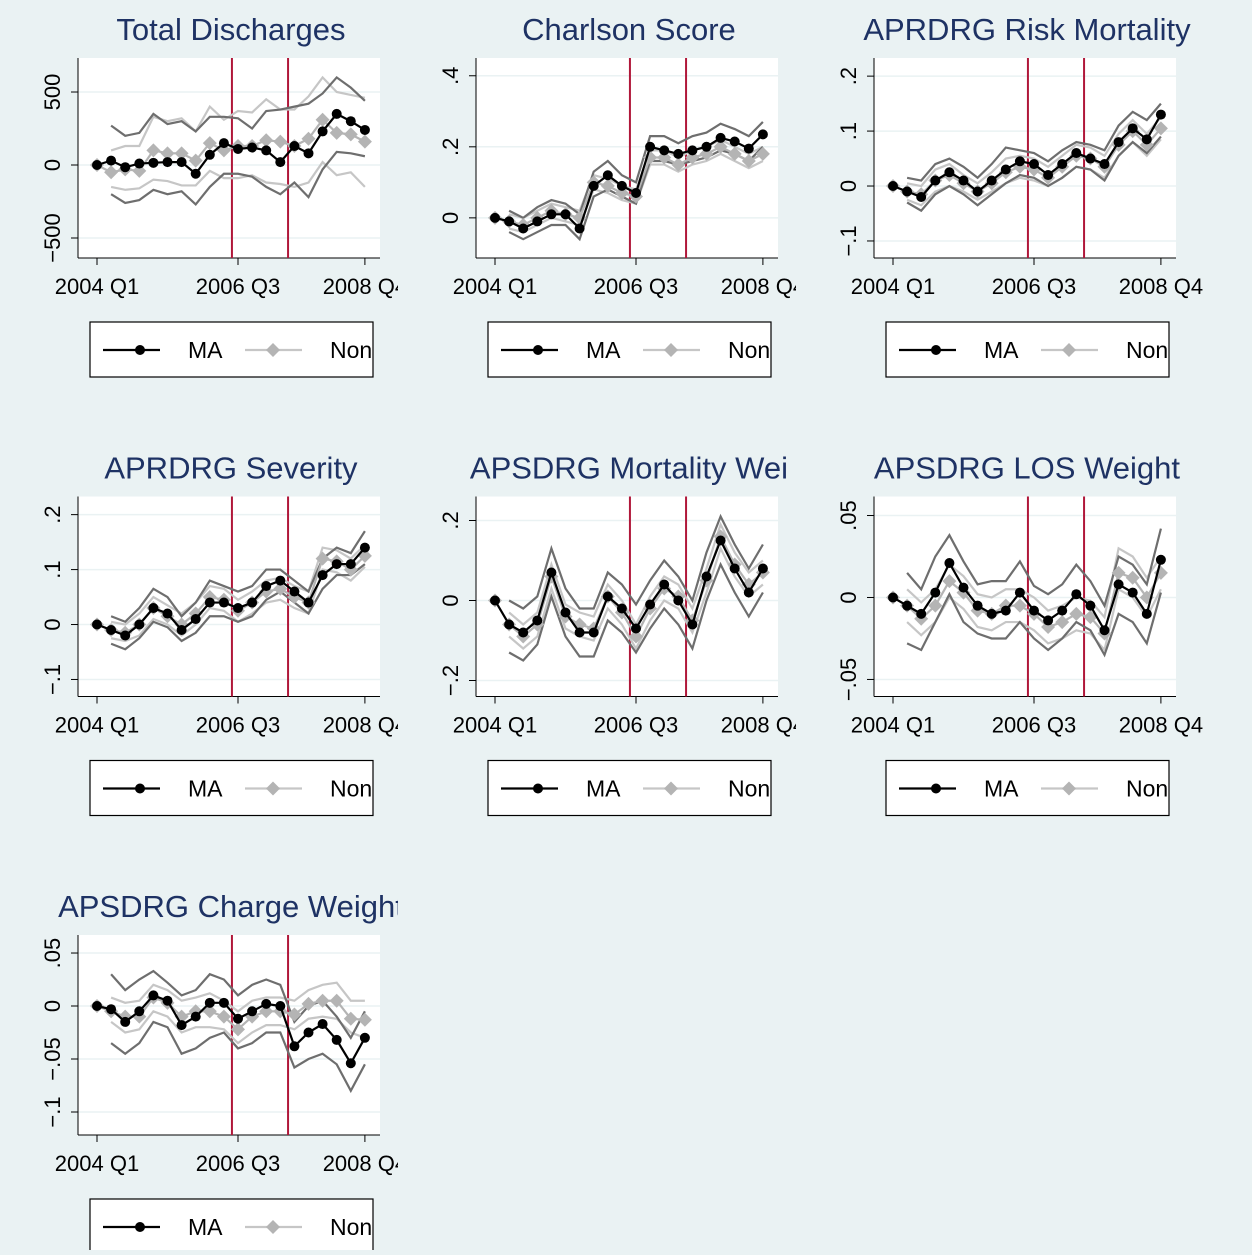 The image size is (1252, 1255). Describe the element at coordinates (52, 953) in the screenshot. I see `y-tick-label: .05` at that location.